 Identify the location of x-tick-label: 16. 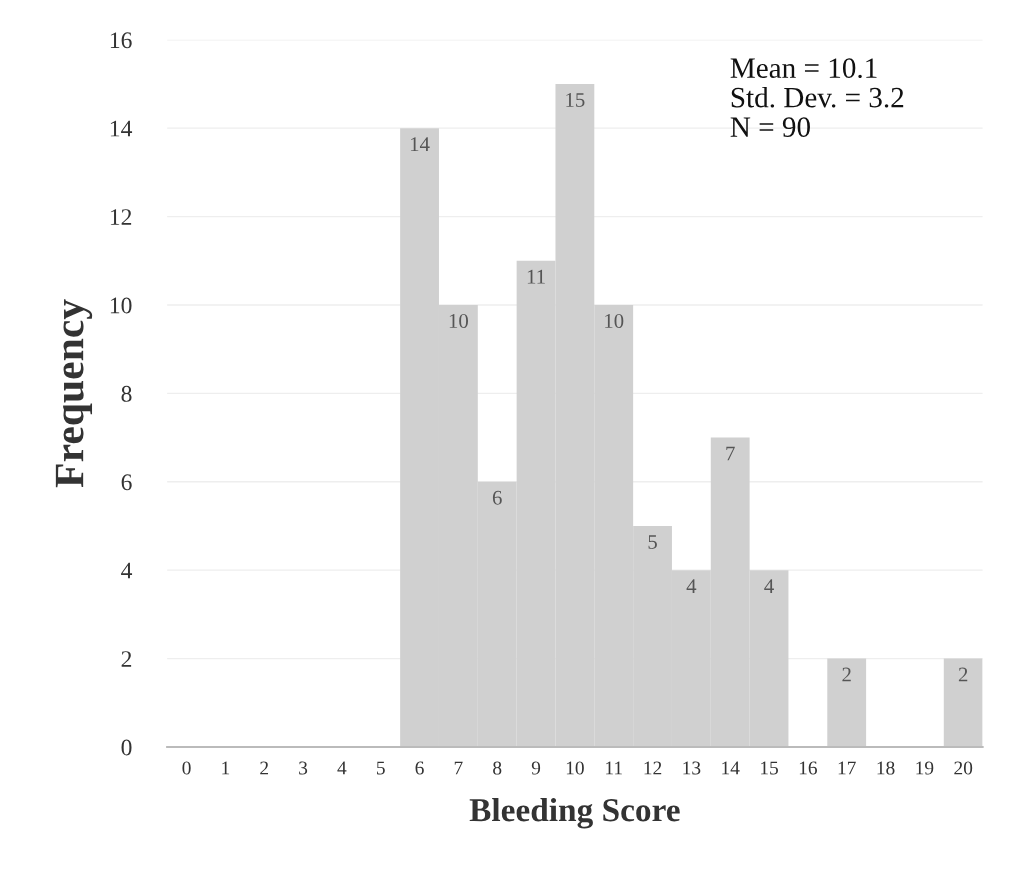
(808, 768).